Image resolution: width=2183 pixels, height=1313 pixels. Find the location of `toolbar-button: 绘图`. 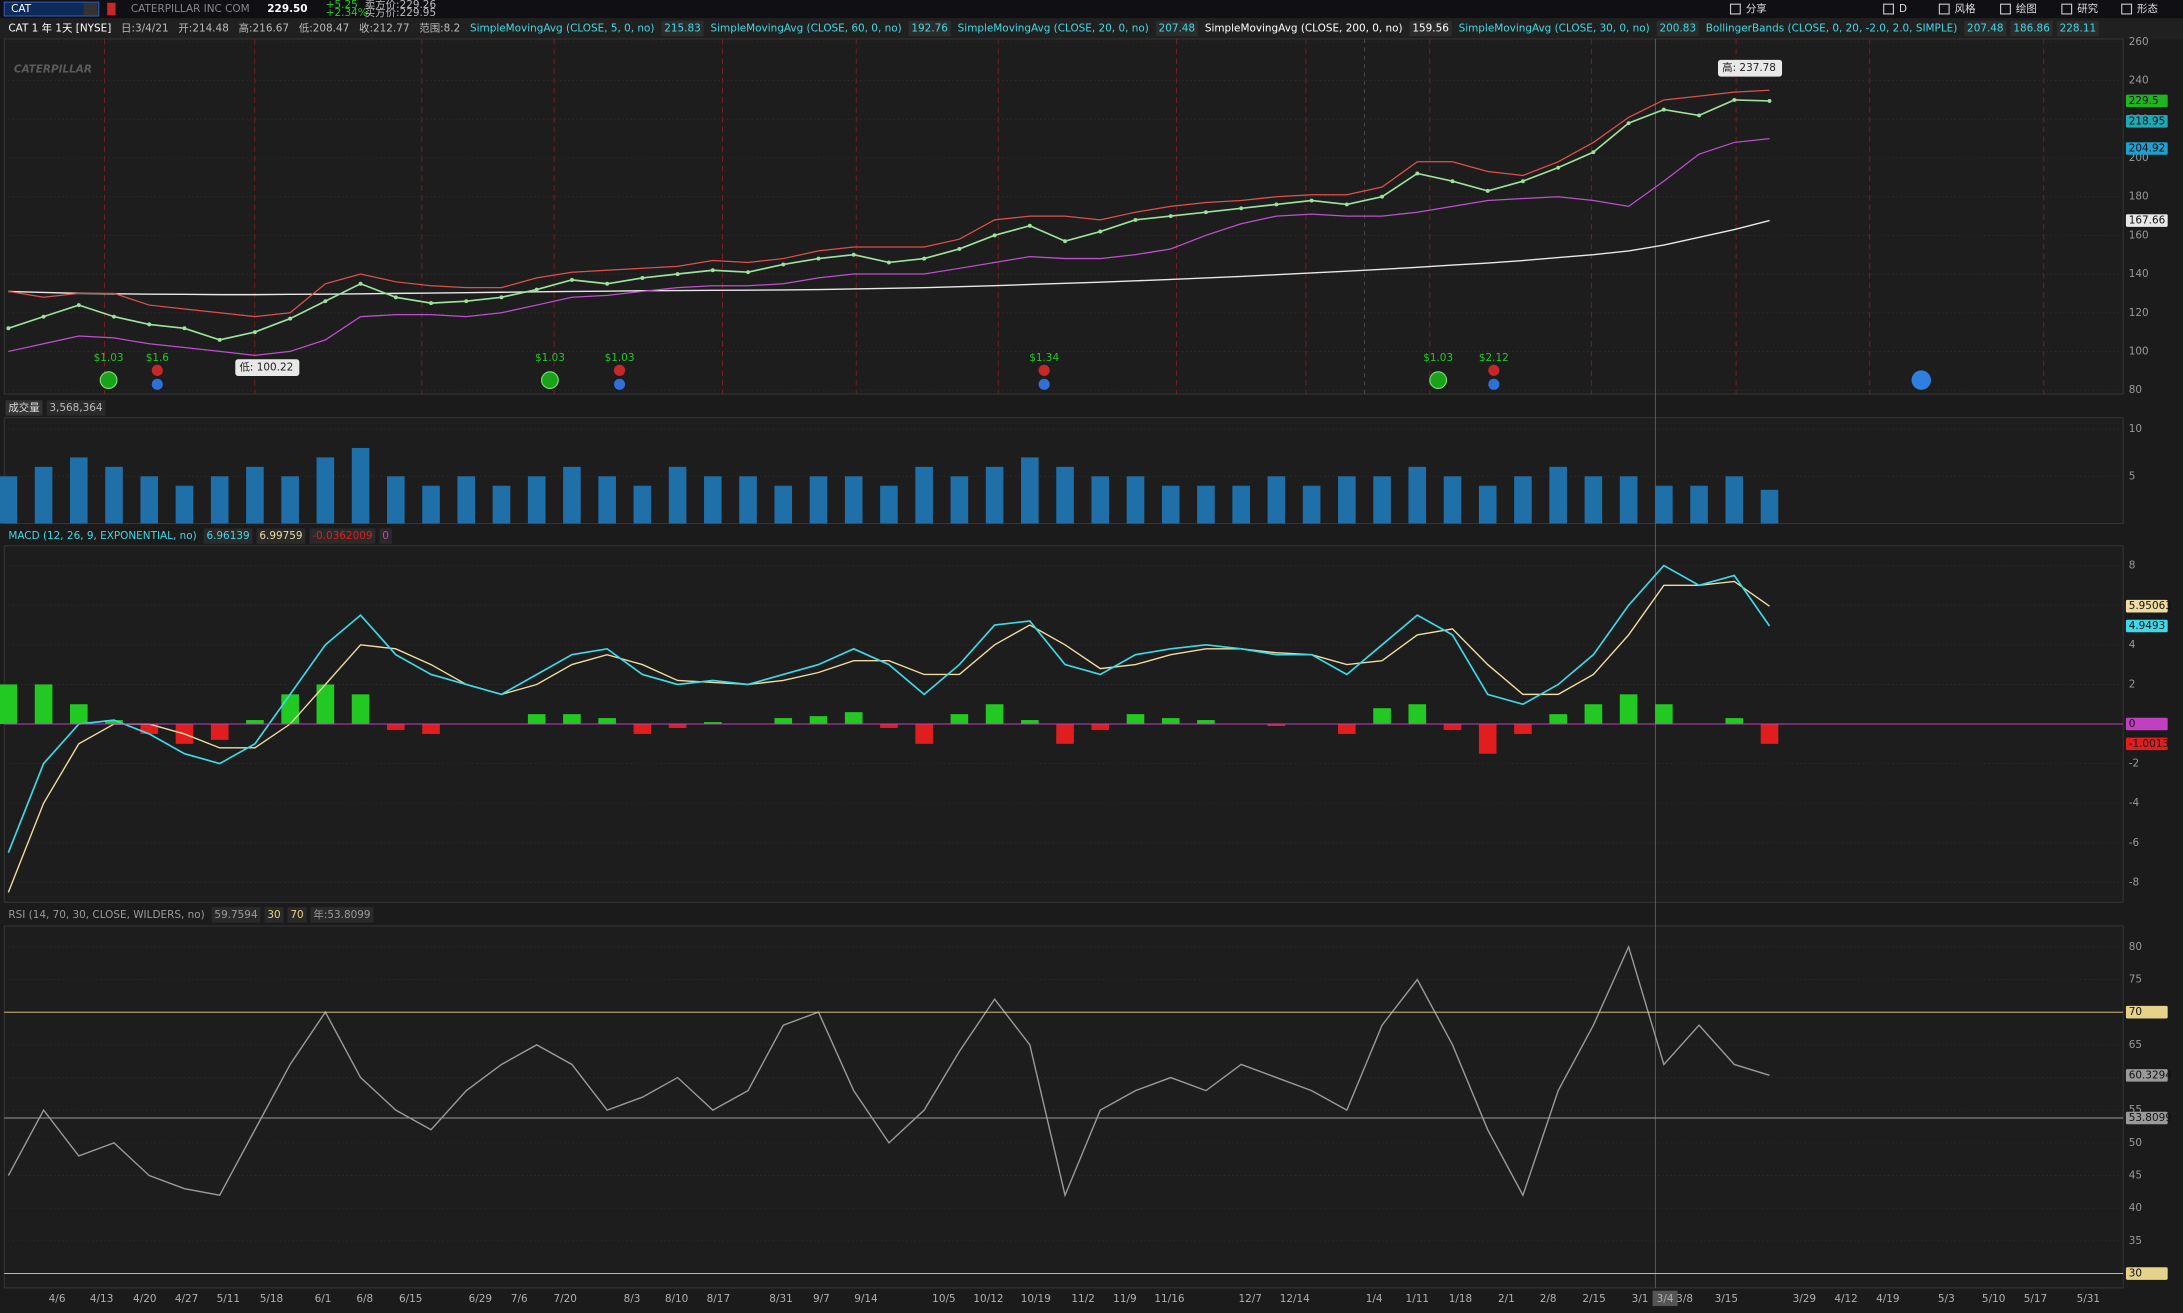

toolbar-button: 绘图 is located at coordinates (2026, 8).